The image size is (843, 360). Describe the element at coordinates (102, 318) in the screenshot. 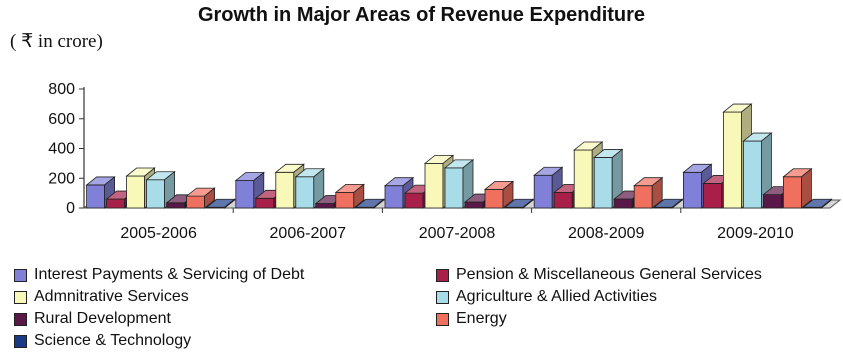

I see `legend-label: Rural Development` at that location.